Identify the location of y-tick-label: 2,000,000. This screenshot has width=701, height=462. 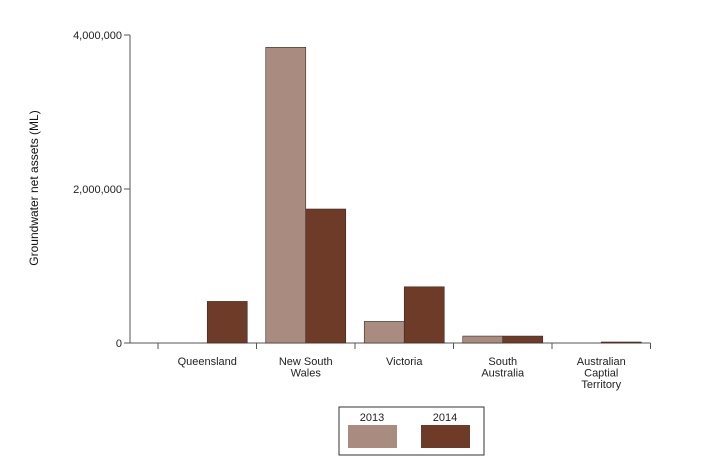
(97, 190).